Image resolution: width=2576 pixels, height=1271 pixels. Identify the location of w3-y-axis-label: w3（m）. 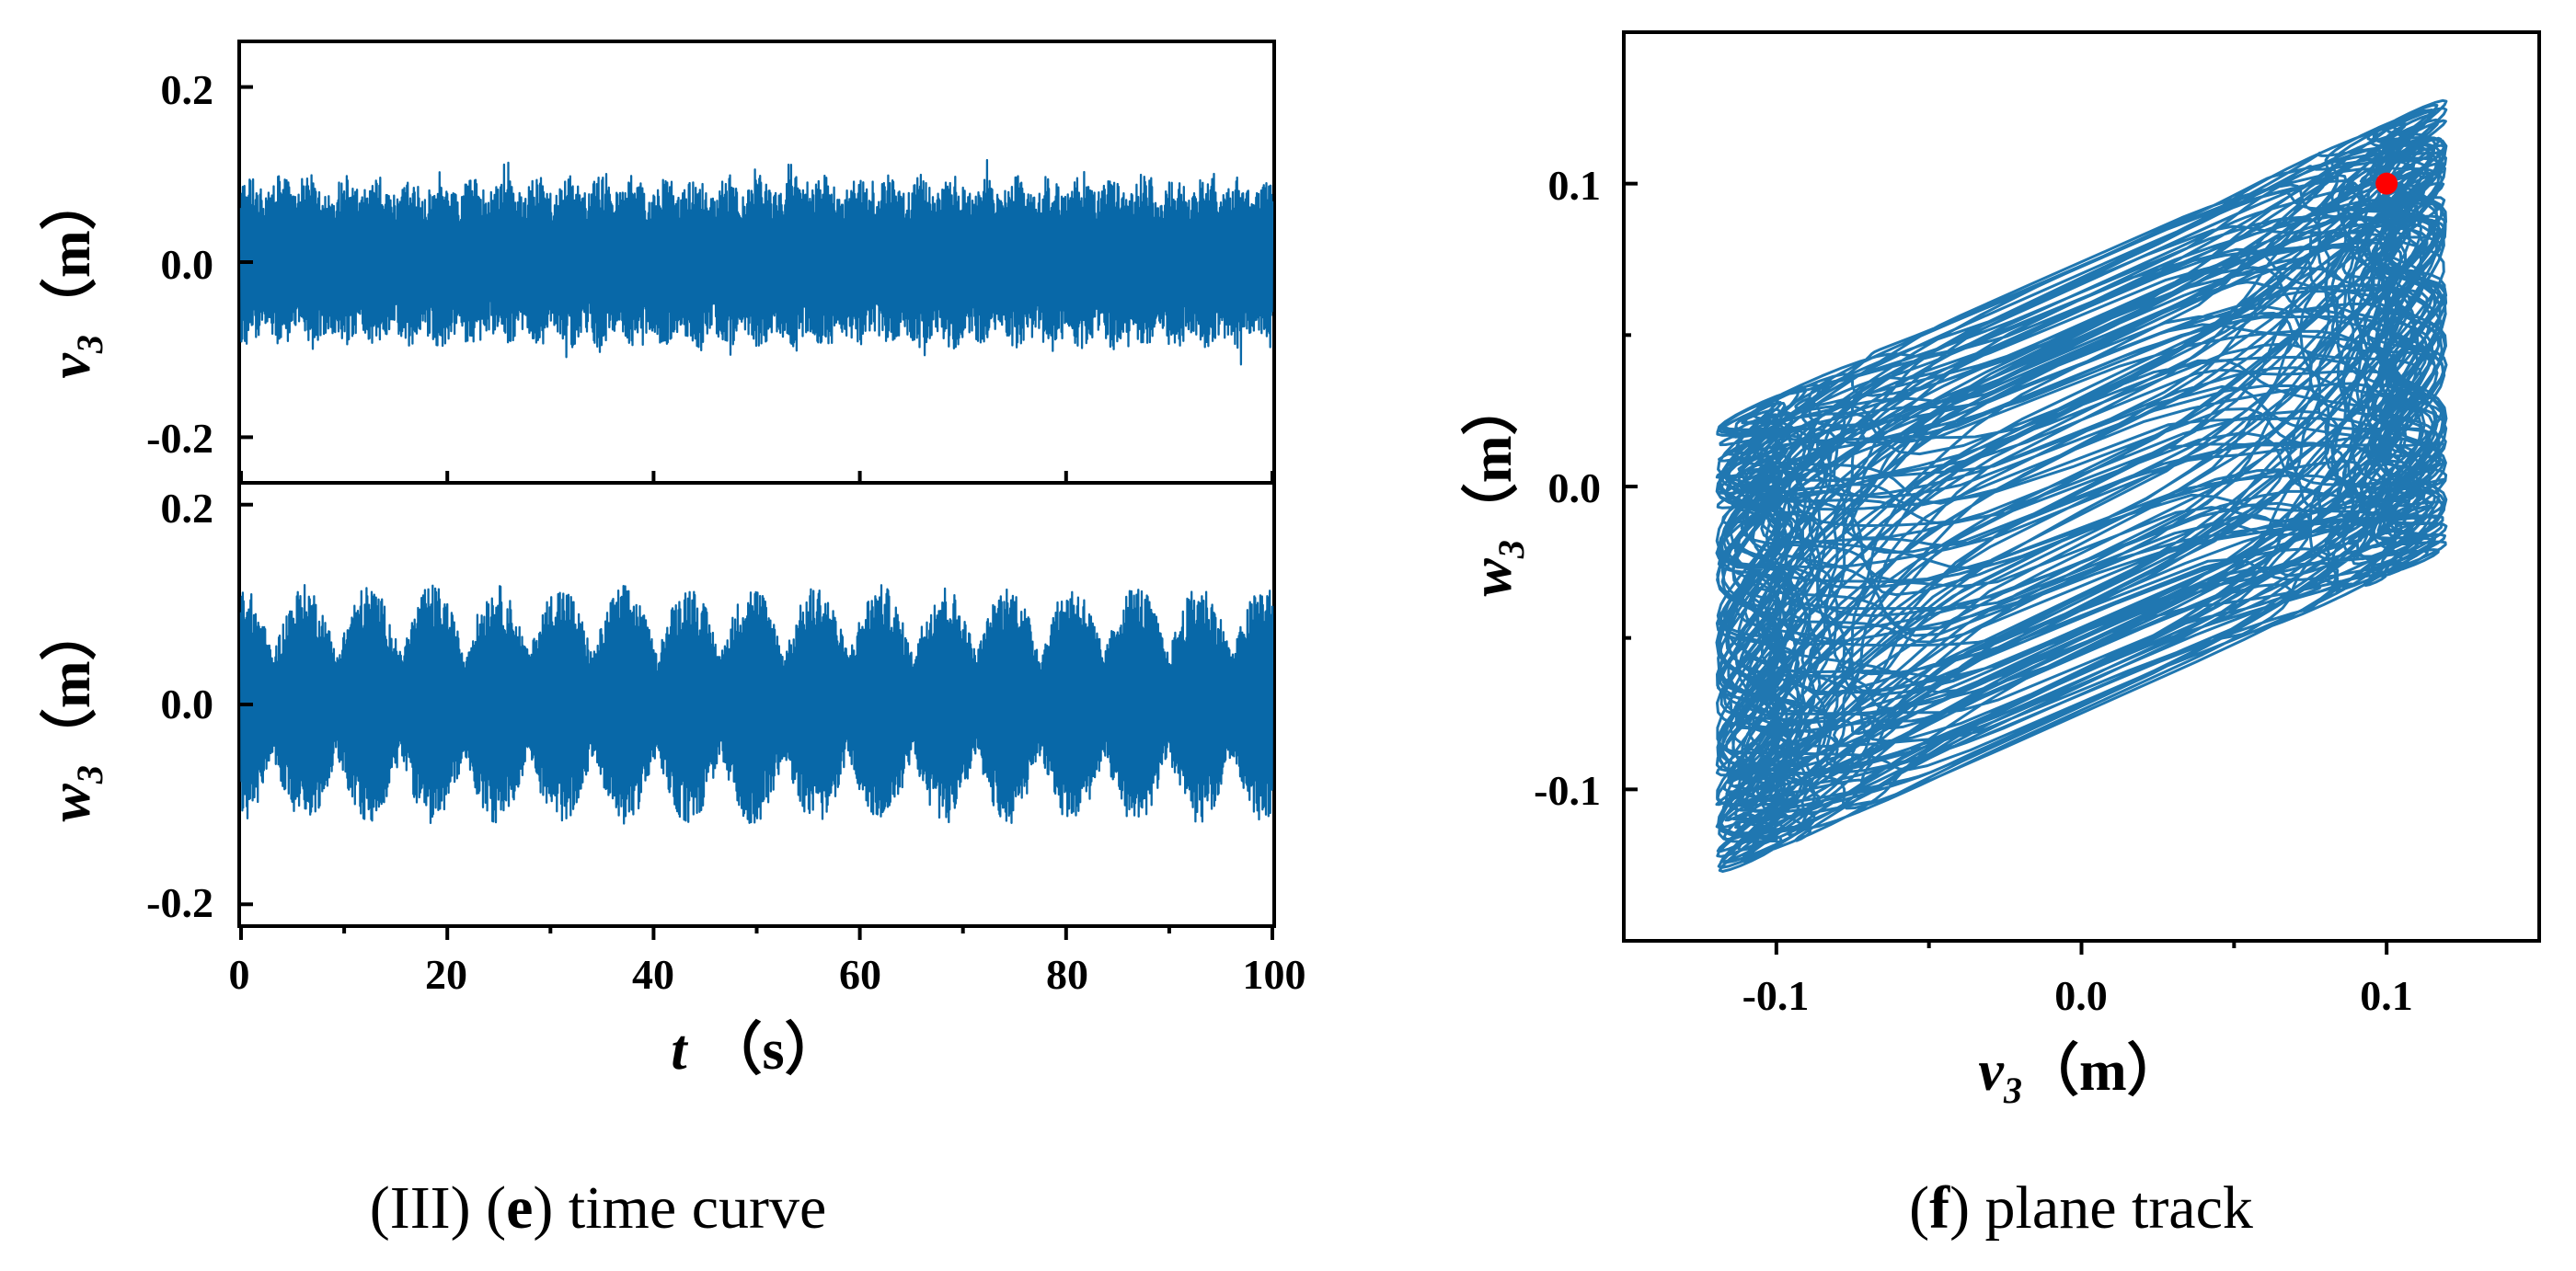
(74, 712).